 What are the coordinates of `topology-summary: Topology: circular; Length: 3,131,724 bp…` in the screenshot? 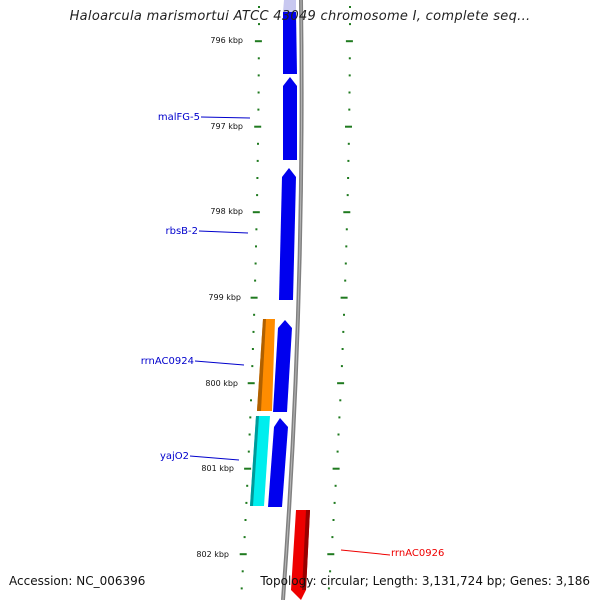 It's located at (425, 581).